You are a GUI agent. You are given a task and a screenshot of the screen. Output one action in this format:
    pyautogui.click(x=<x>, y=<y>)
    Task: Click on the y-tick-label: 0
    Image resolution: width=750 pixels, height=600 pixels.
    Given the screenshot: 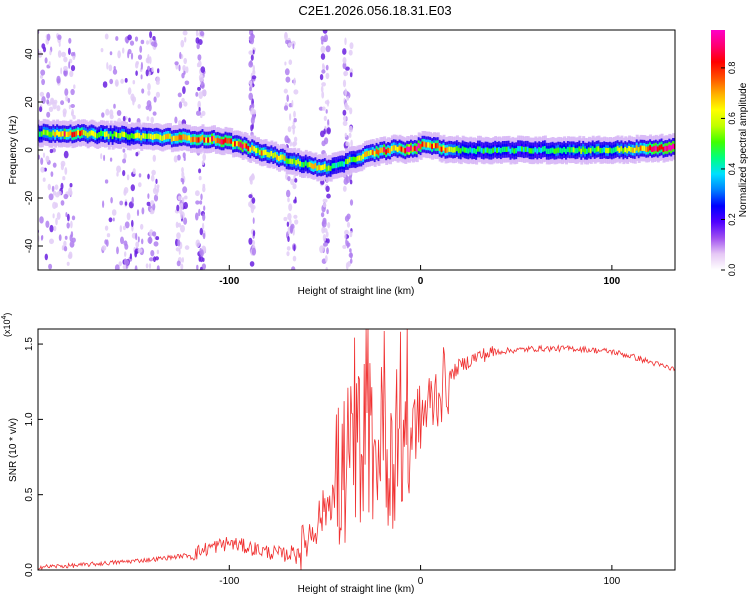 What is the action you would take?
    pyautogui.click(x=29, y=150)
    